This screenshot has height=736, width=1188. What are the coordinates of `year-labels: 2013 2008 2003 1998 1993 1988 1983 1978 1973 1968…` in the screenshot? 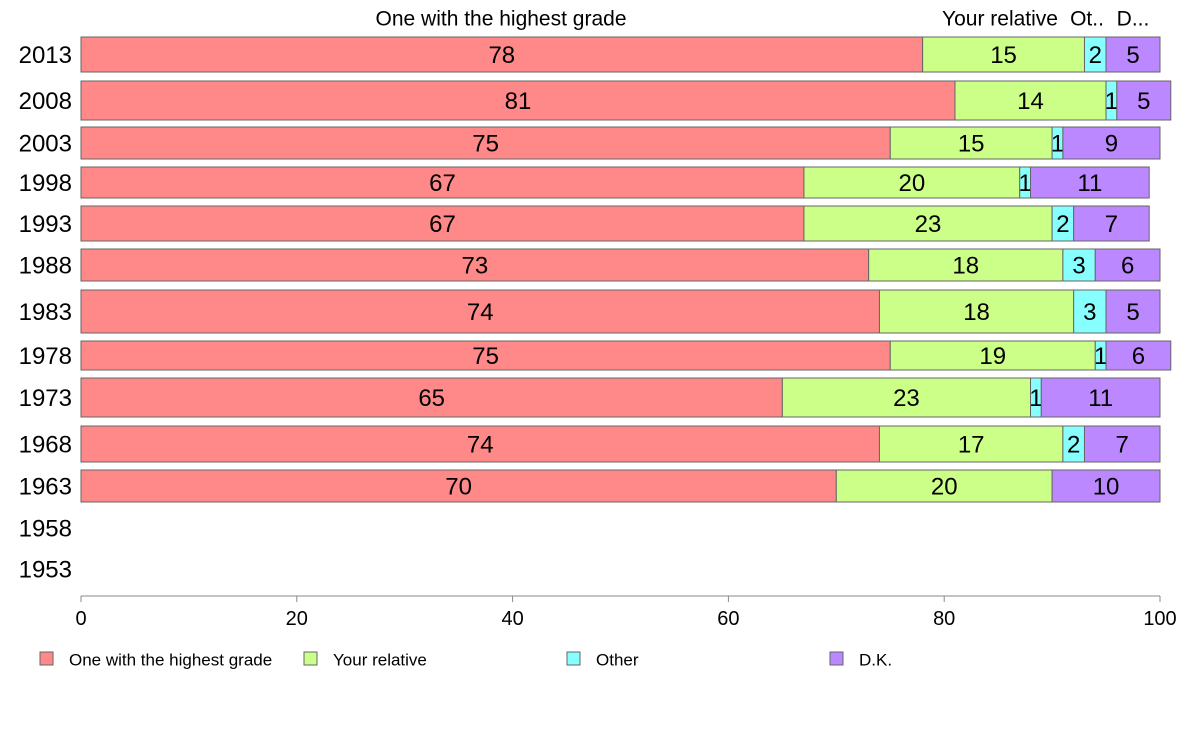 It's located at (45, 313).